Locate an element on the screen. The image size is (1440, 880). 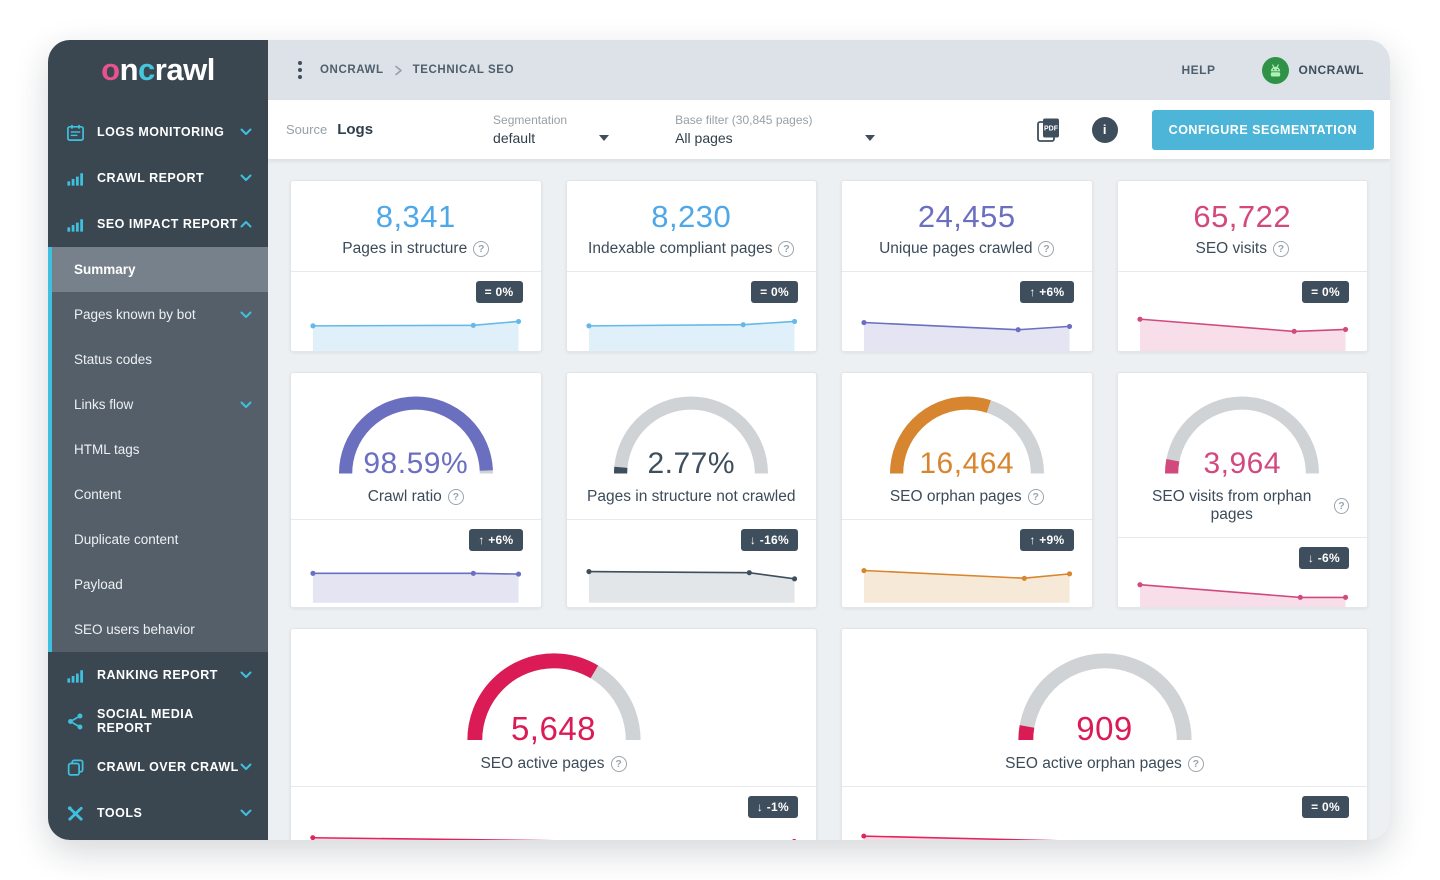
card-label: SEO active orphan pages? is located at coordinates (1104, 764).